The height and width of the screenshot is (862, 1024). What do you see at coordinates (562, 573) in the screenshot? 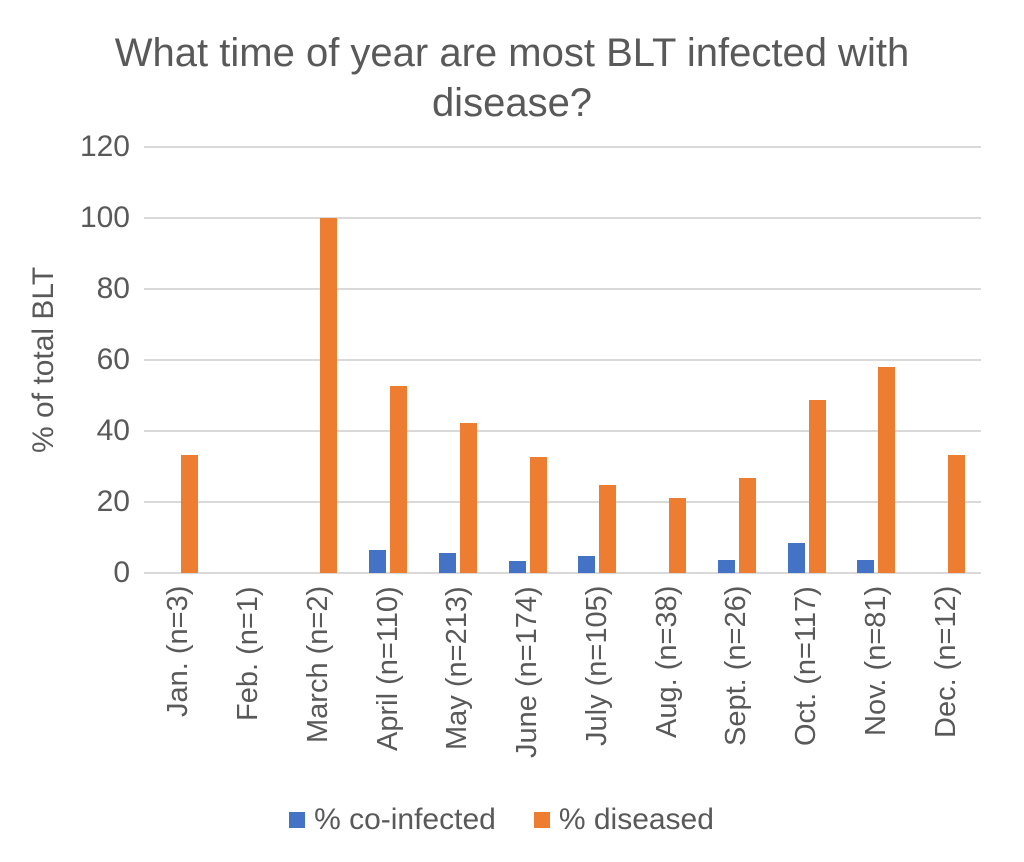
I see `x-axis-line` at bounding box center [562, 573].